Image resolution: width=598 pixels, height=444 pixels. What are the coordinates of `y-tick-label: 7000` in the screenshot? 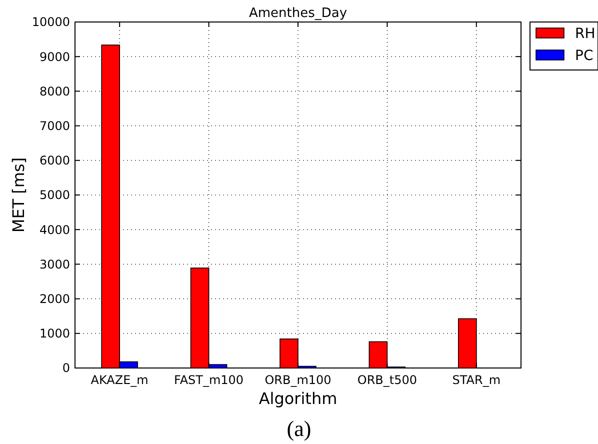 It's located at (54, 126).